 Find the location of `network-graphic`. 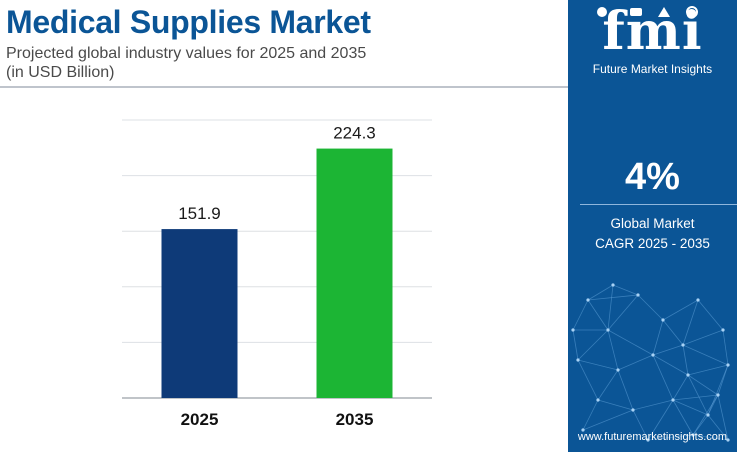

network-graphic is located at coordinates (650, 362).